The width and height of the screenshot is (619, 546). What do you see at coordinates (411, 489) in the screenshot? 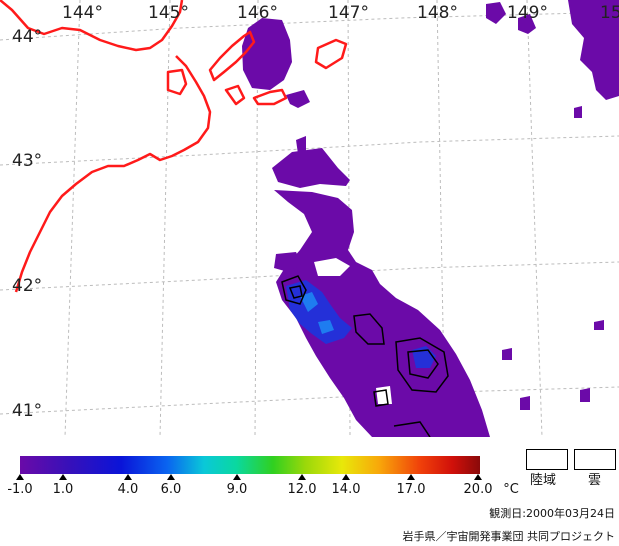
I see `colorbar-tick-label: 17.0` at bounding box center [411, 489].